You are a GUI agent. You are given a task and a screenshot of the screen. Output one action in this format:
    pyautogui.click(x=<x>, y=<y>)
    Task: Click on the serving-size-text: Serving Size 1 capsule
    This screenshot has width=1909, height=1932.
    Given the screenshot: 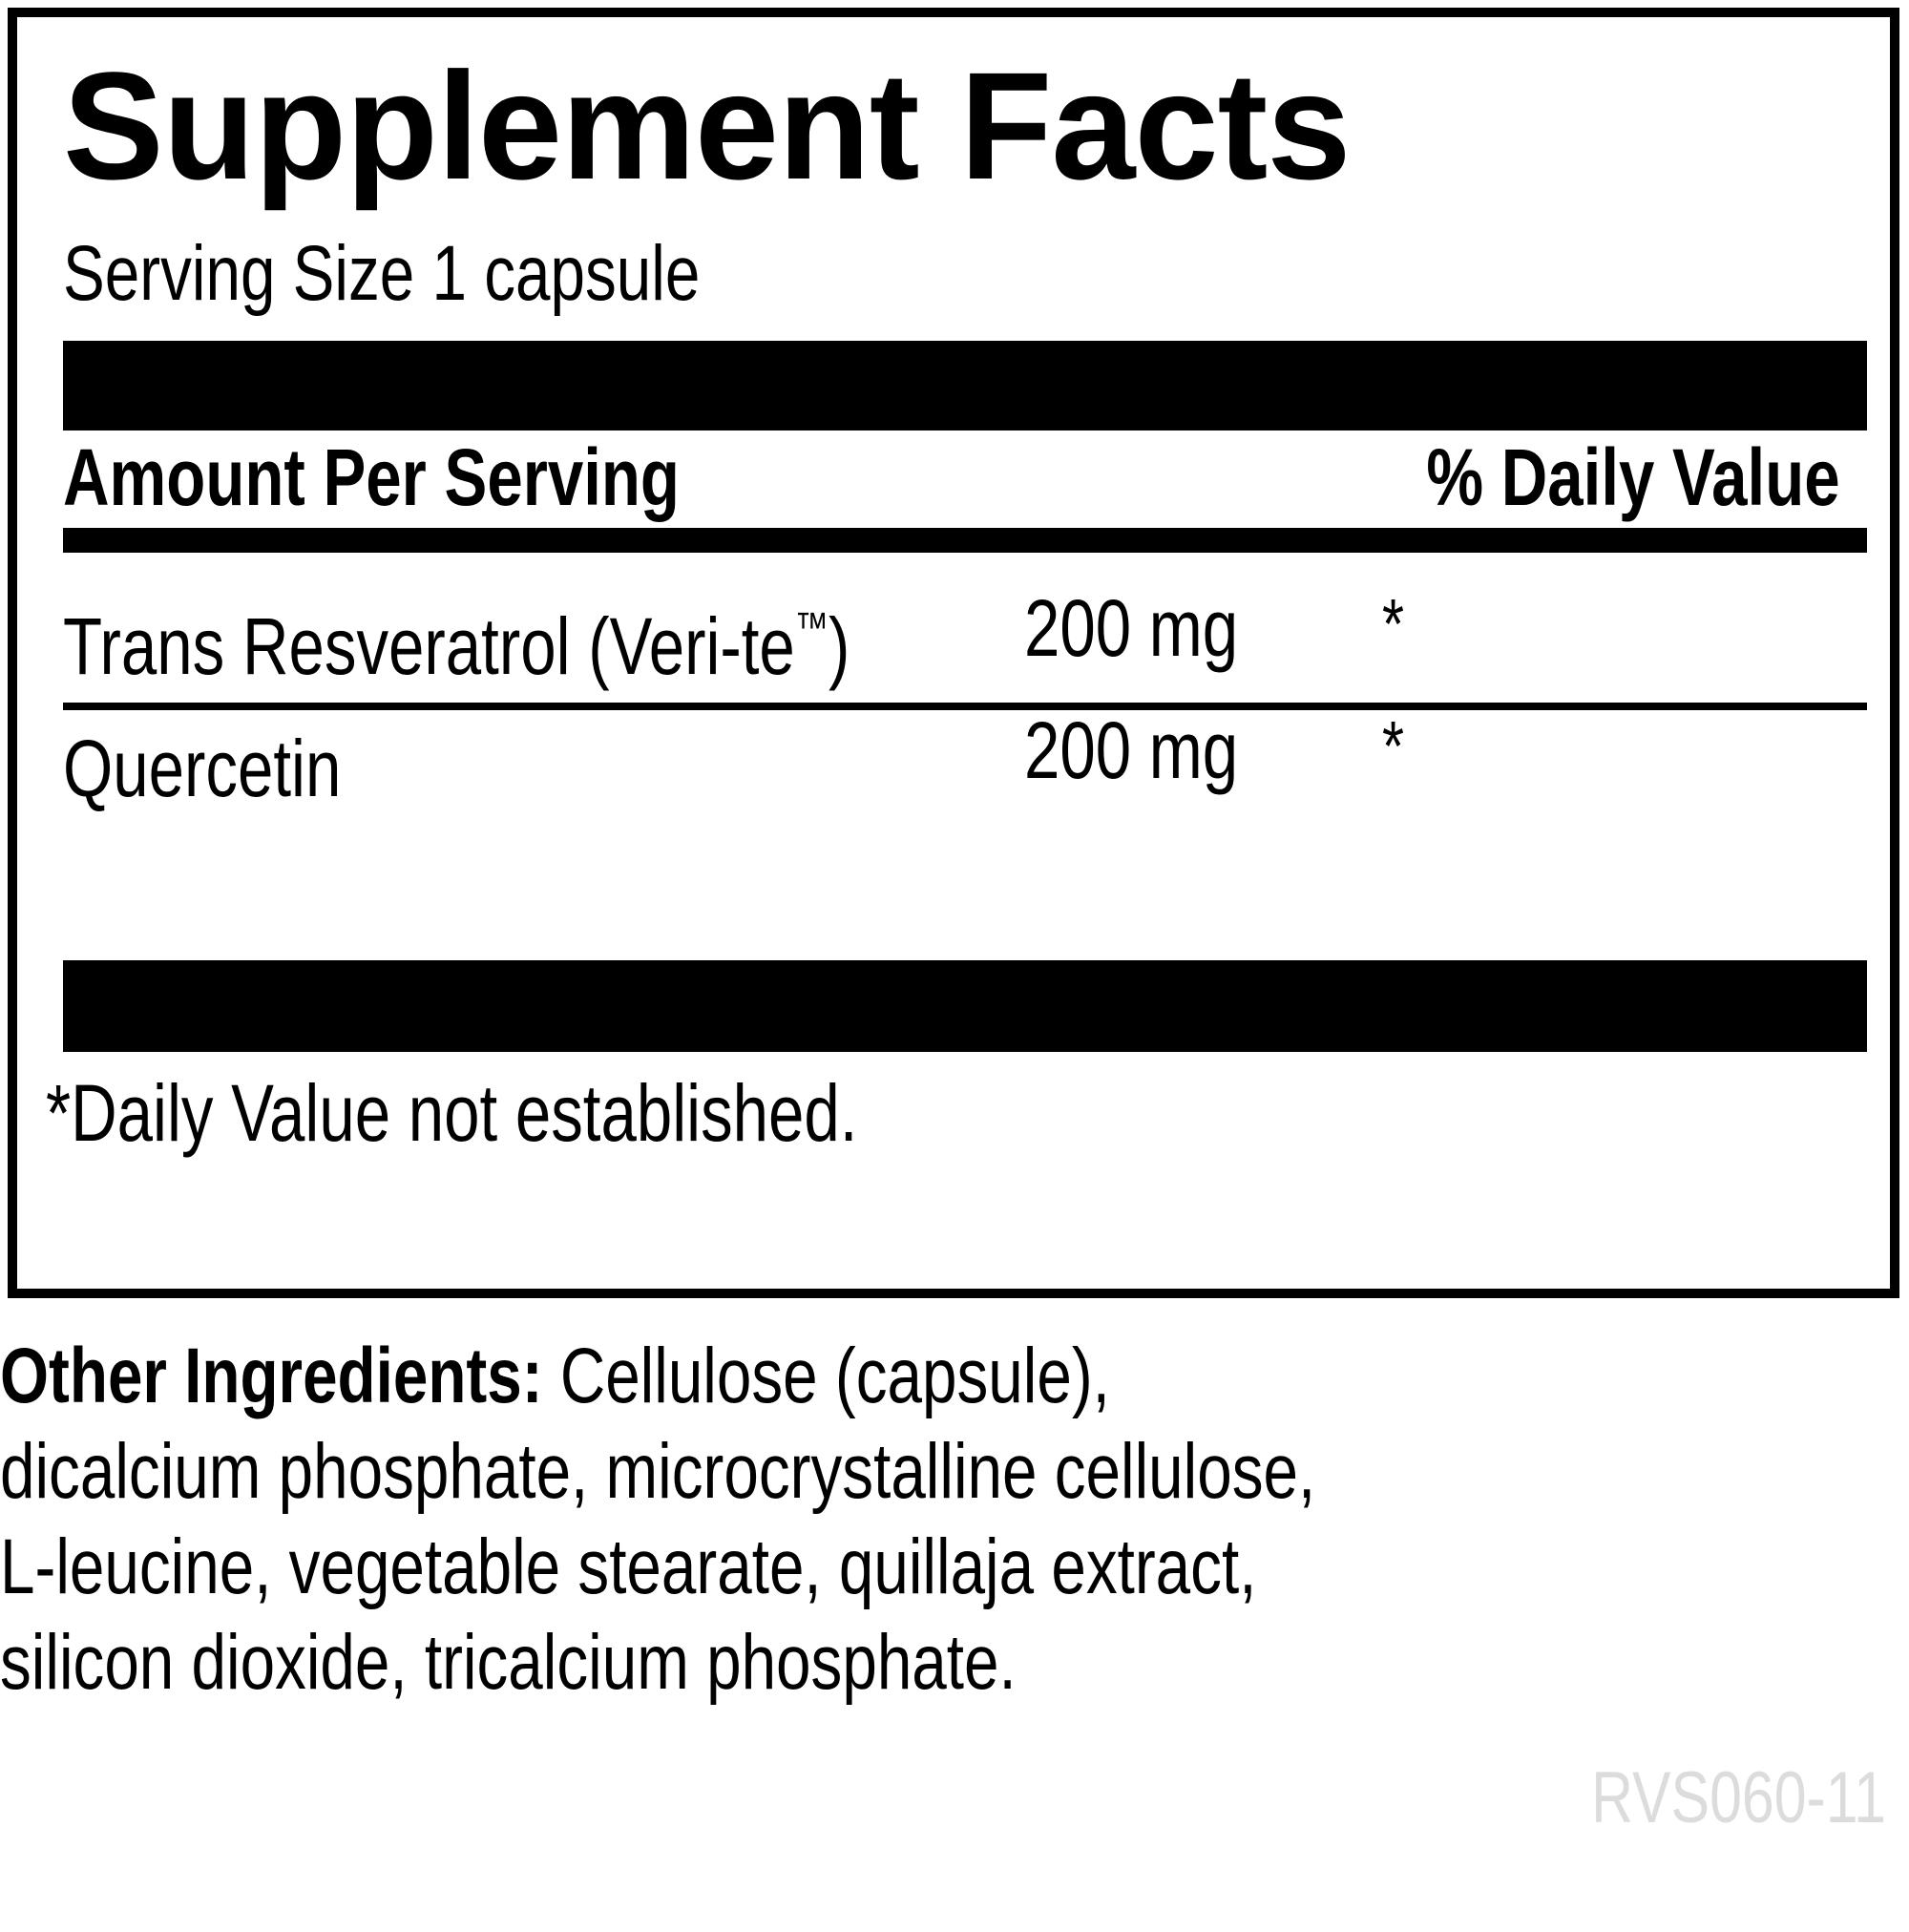 What is the action you would take?
    pyautogui.click(x=382, y=273)
    